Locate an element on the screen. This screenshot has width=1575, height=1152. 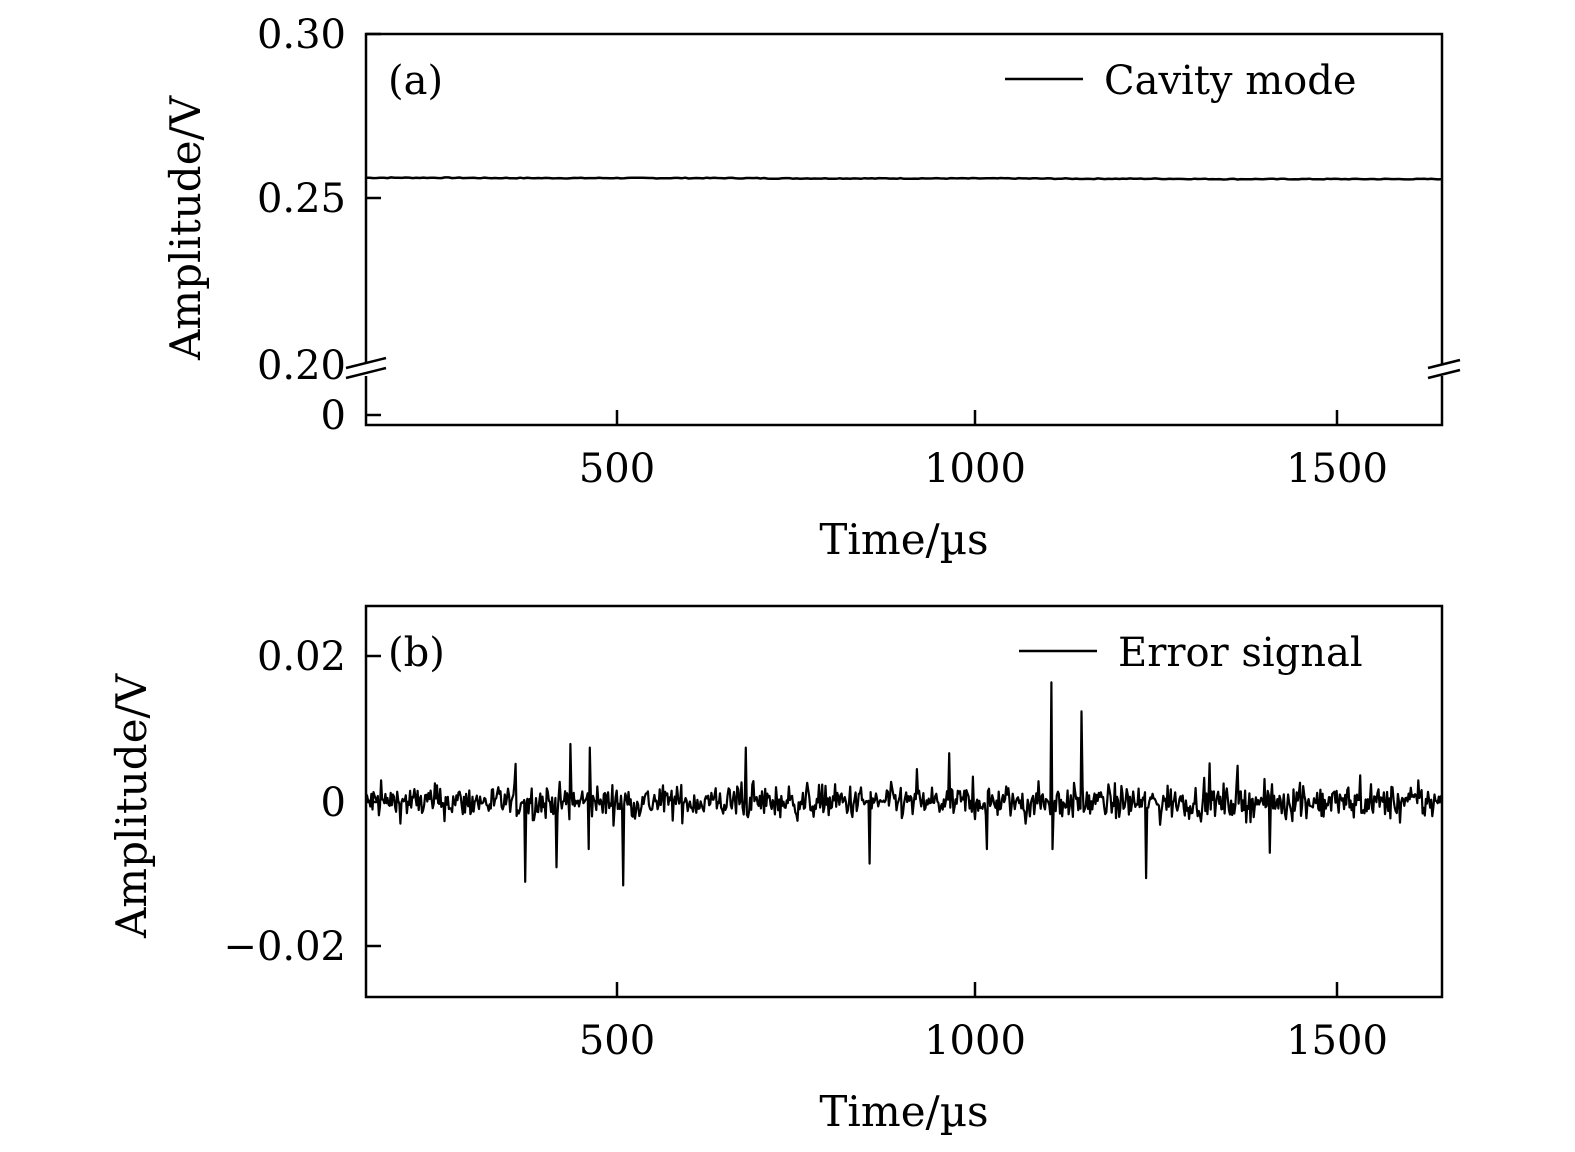
panel-b-xtick-label-1500: 1500 is located at coordinates (1337, 1041).